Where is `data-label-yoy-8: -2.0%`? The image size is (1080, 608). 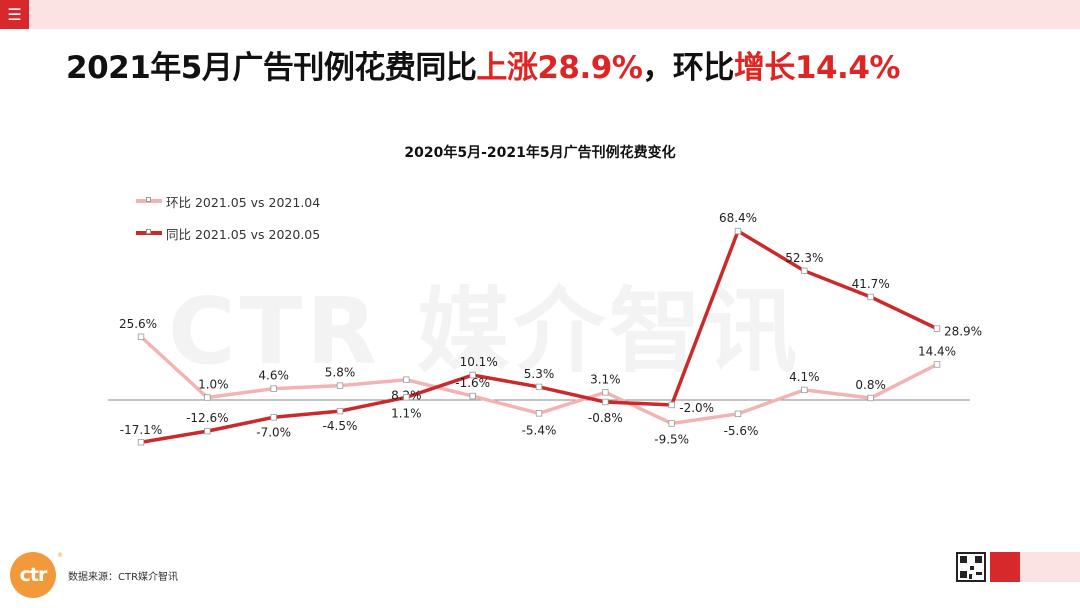
data-label-yoy-8: -2.0% is located at coordinates (696, 408).